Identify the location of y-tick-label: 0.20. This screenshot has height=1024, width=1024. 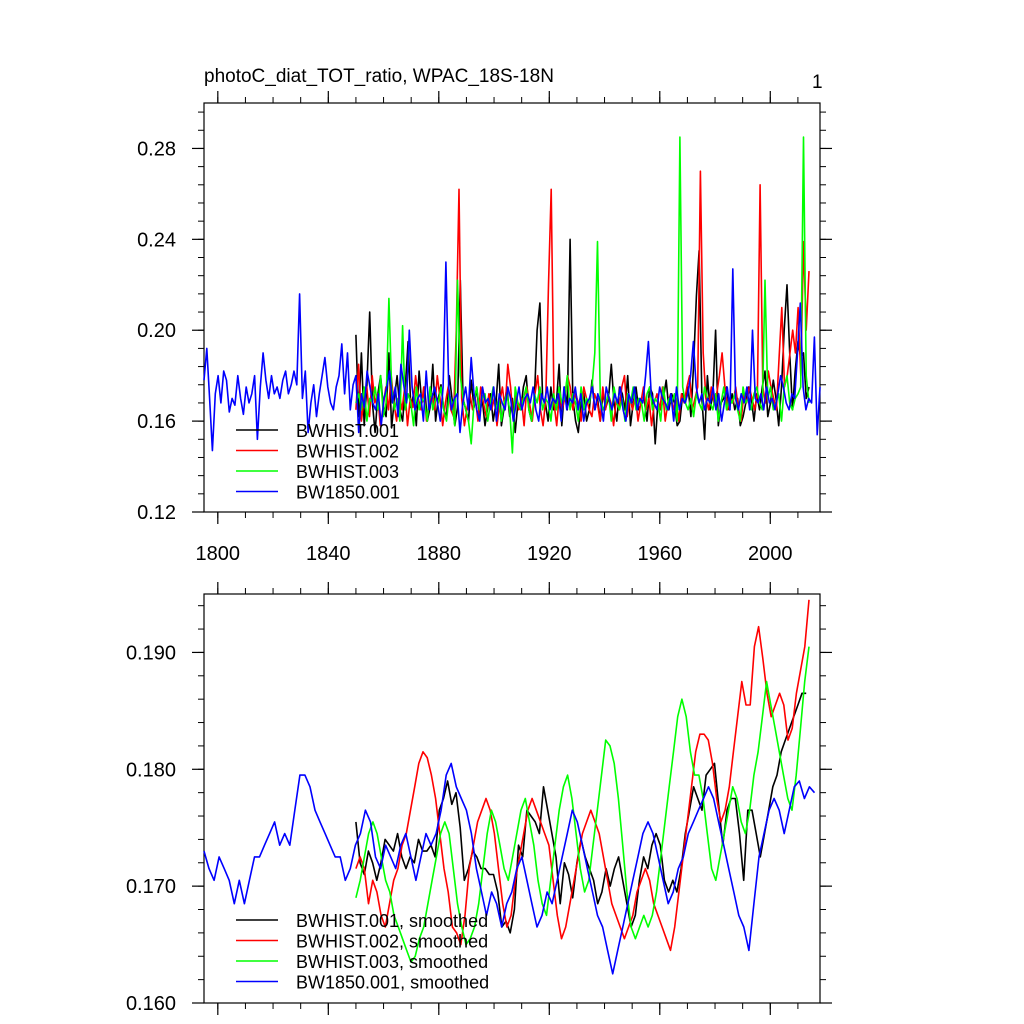
(156, 331).